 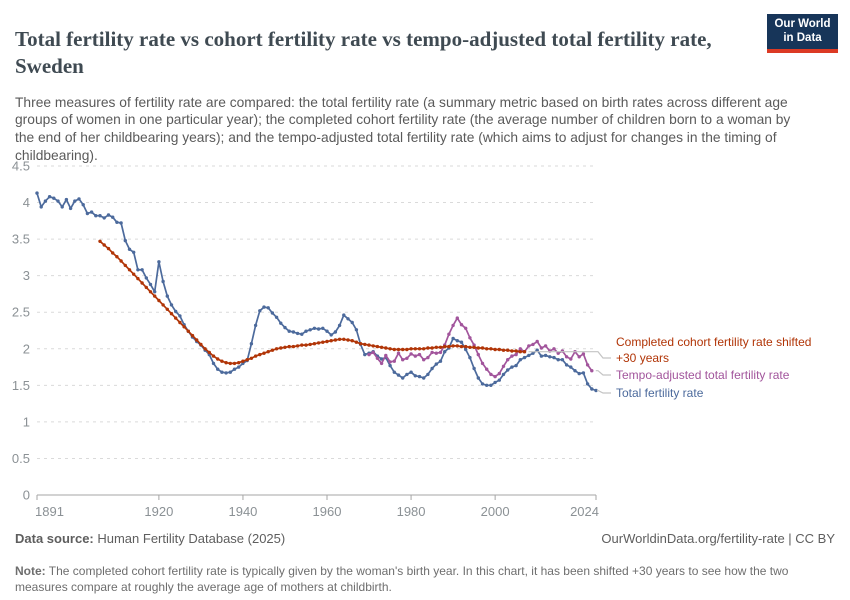 I want to click on legend-item-tempo-adjusted: Tempo-adjusted total fertility rate, so click(x=733, y=375).